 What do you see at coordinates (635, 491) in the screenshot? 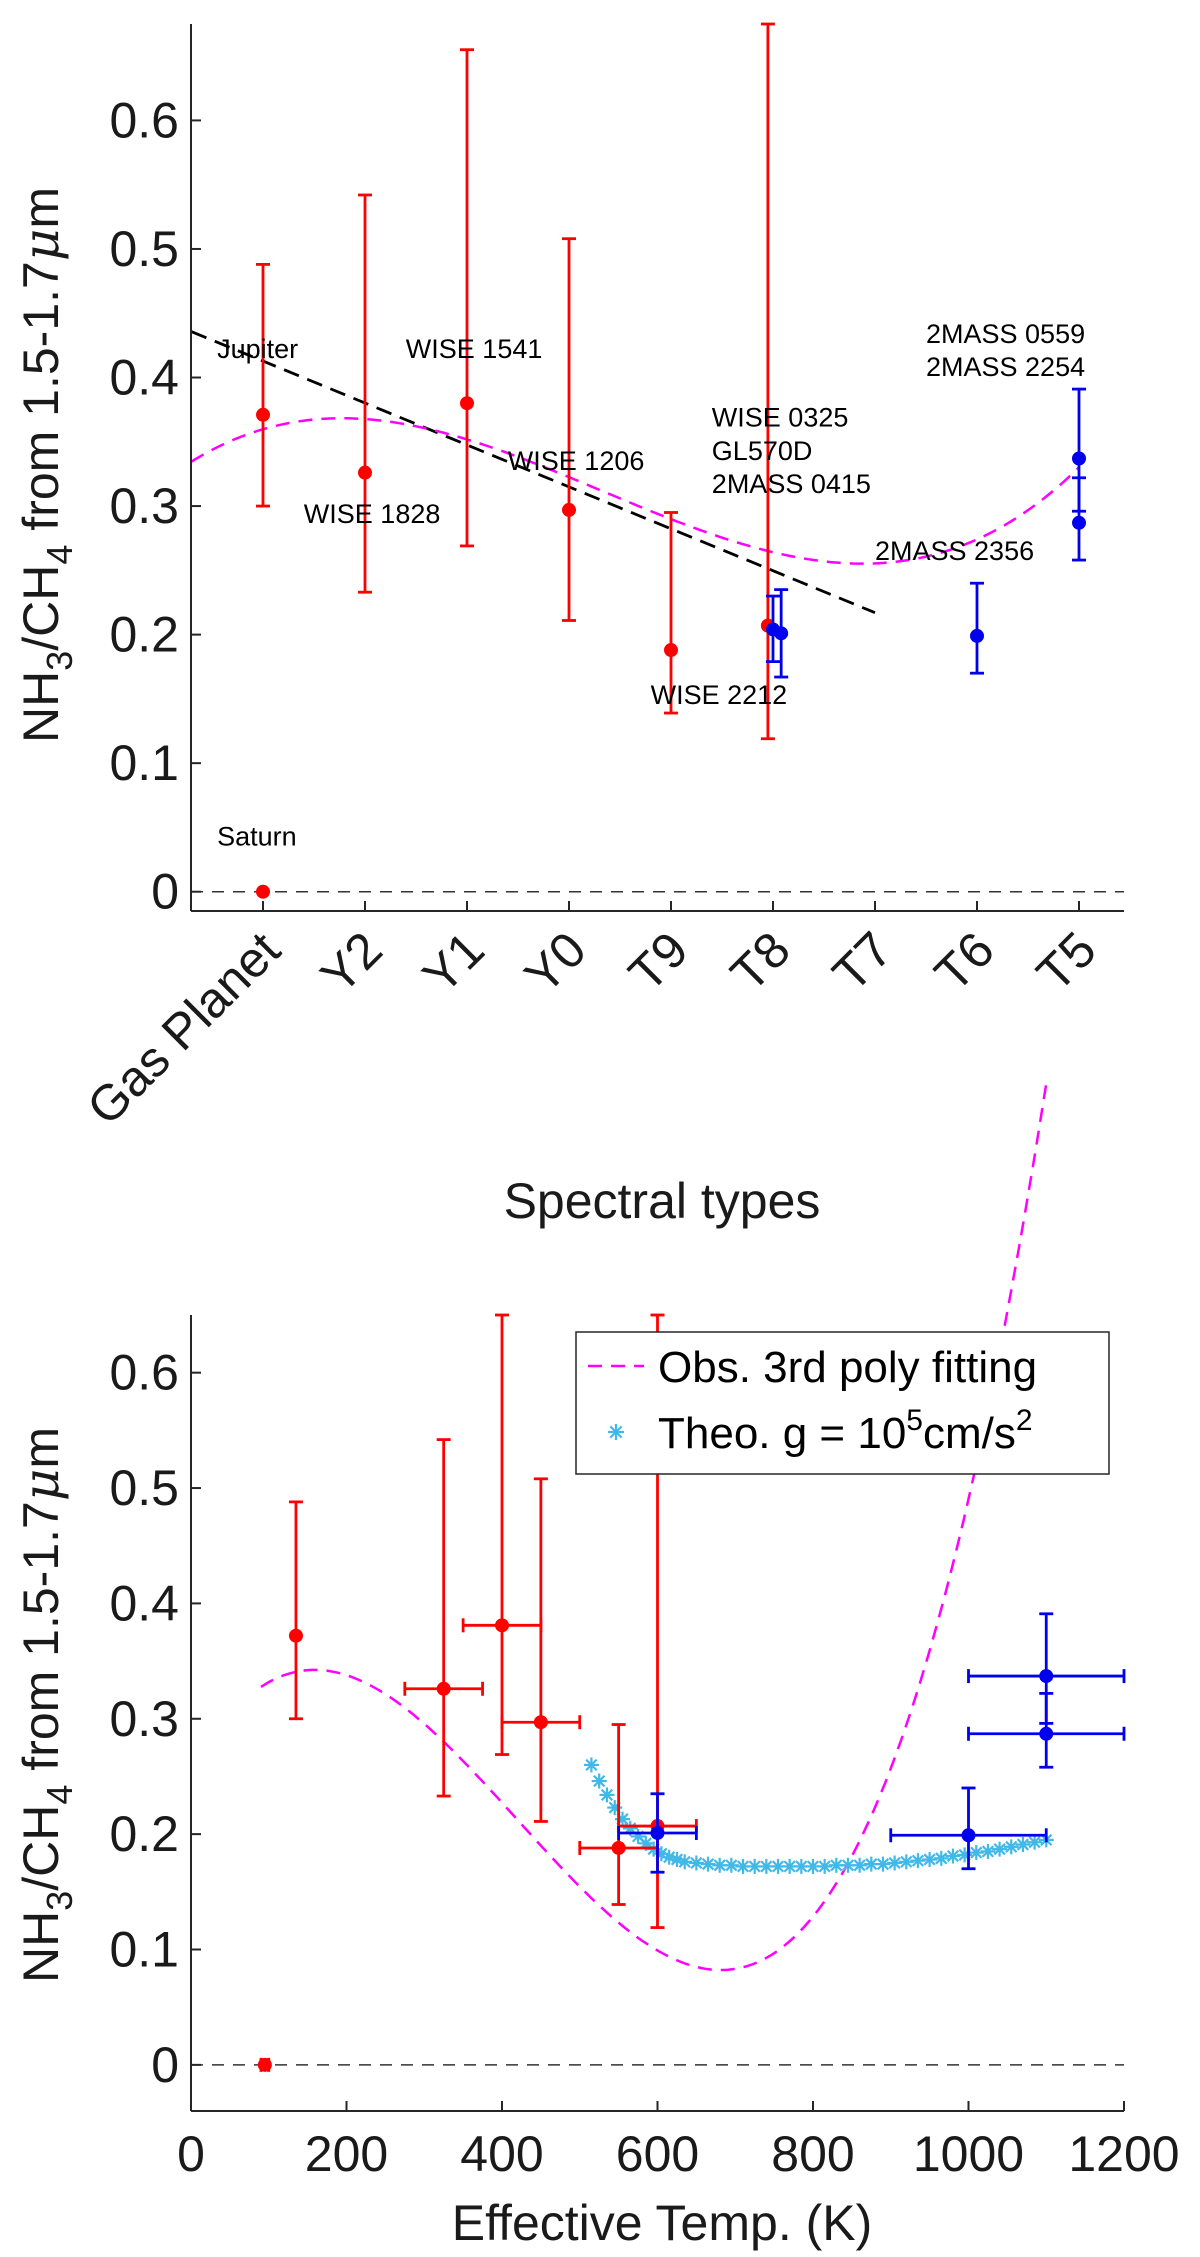
I see `poly-fit-curve` at bounding box center [635, 491].